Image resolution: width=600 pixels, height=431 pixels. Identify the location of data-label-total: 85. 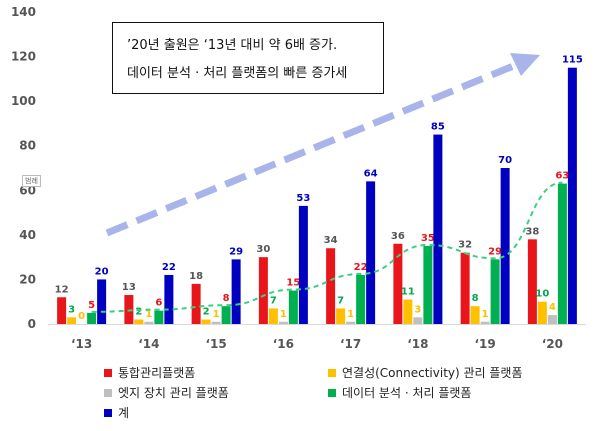
(438, 127).